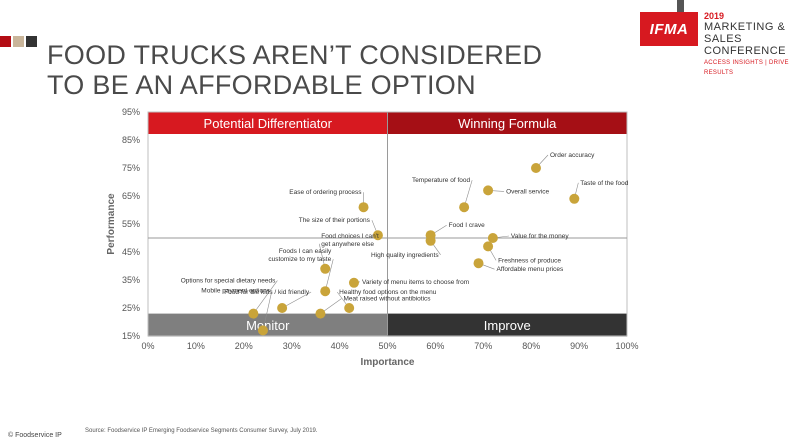 Image resolution: width=789 pixels, height=447 pixels. I want to click on point-label: Overall service, so click(527, 191).